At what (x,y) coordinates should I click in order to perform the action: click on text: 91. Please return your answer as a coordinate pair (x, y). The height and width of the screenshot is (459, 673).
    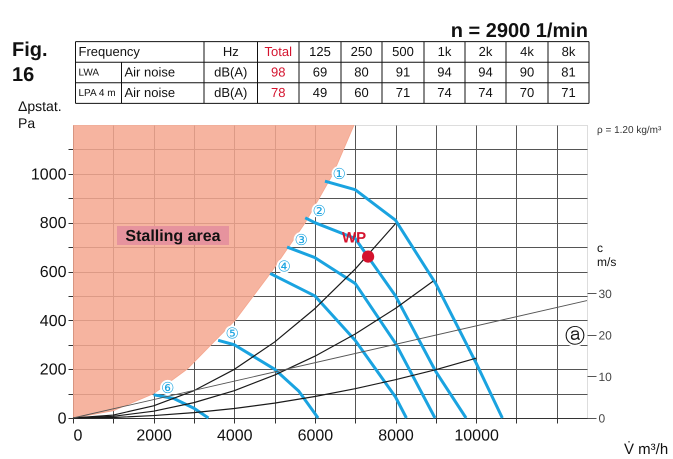
    Looking at the image, I should click on (403, 72).